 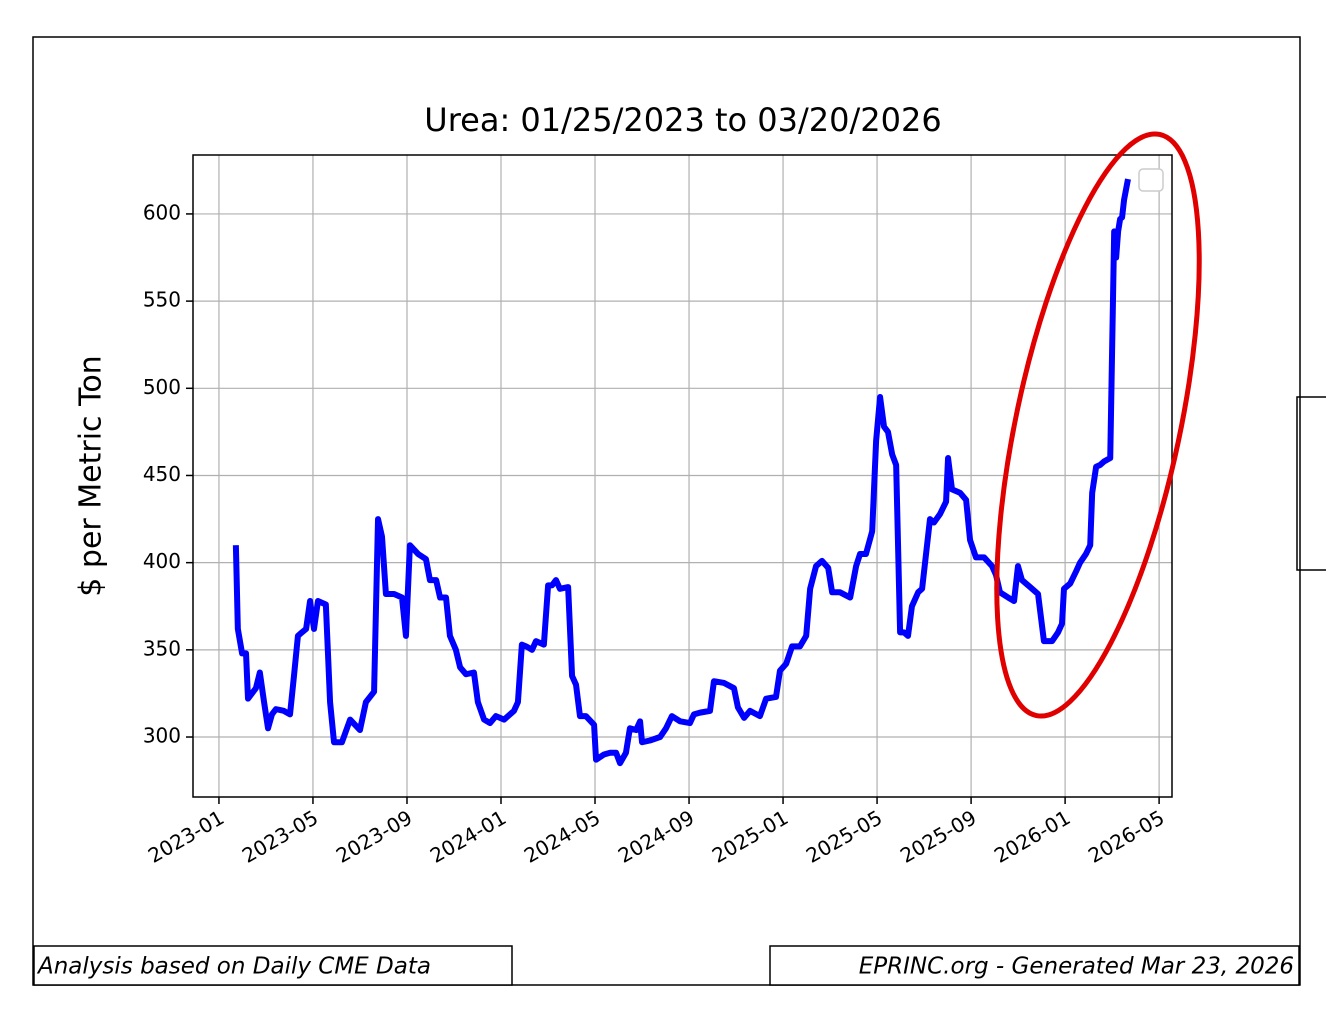 What do you see at coordinates (656, 836) in the screenshot?
I see `x-tick-label: 2024-09` at bounding box center [656, 836].